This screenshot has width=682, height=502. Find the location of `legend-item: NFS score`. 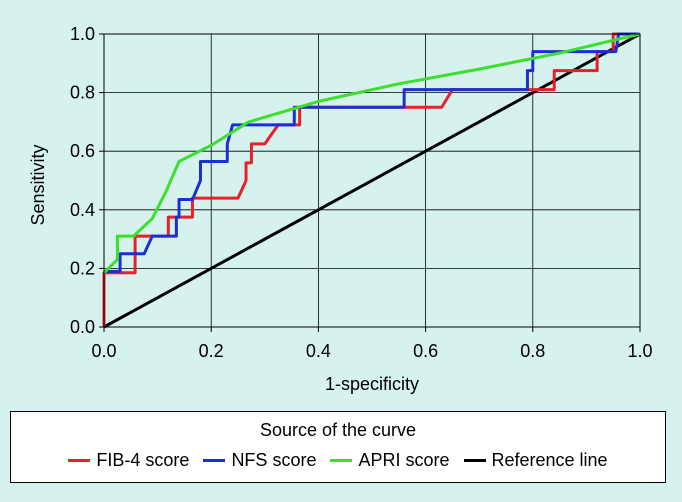

legend-item: NFS score is located at coordinates (259, 460).